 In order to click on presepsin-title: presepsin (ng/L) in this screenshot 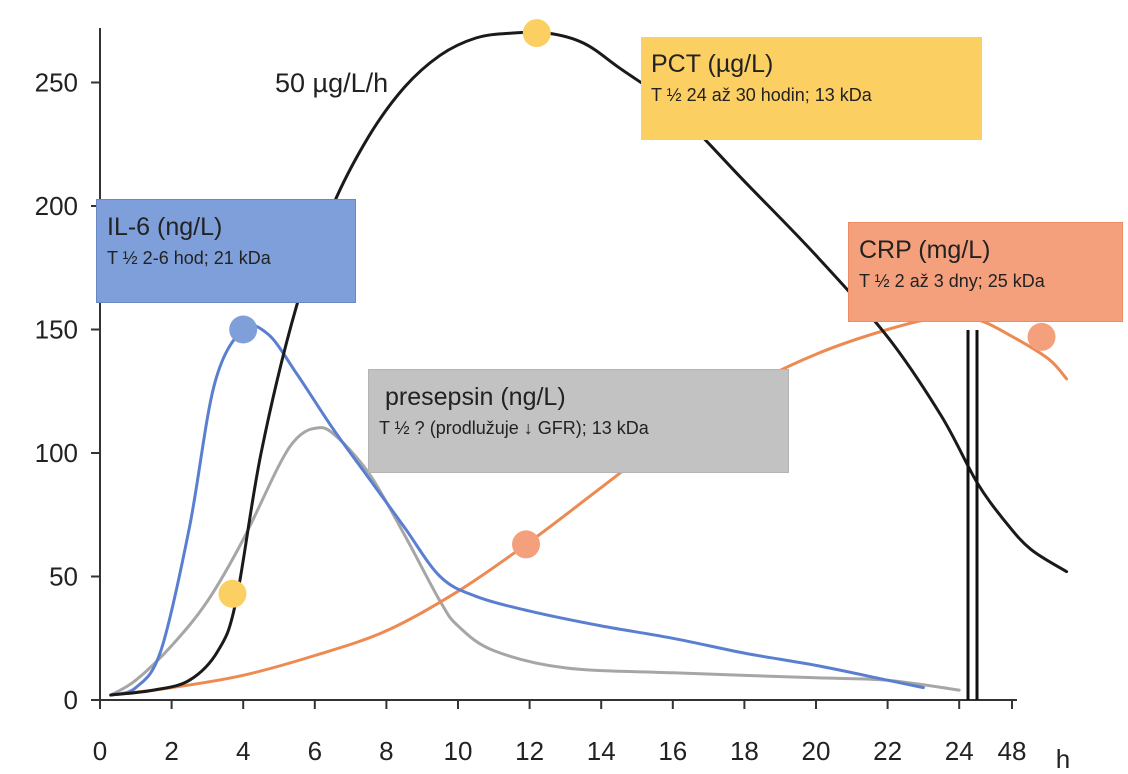, I will do `click(475, 397)`.